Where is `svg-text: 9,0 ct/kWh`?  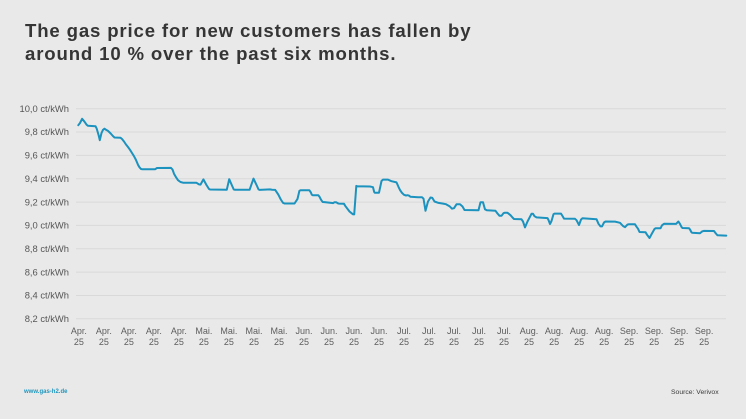
svg-text: 9,0 ct/kWh is located at coordinates (47, 225).